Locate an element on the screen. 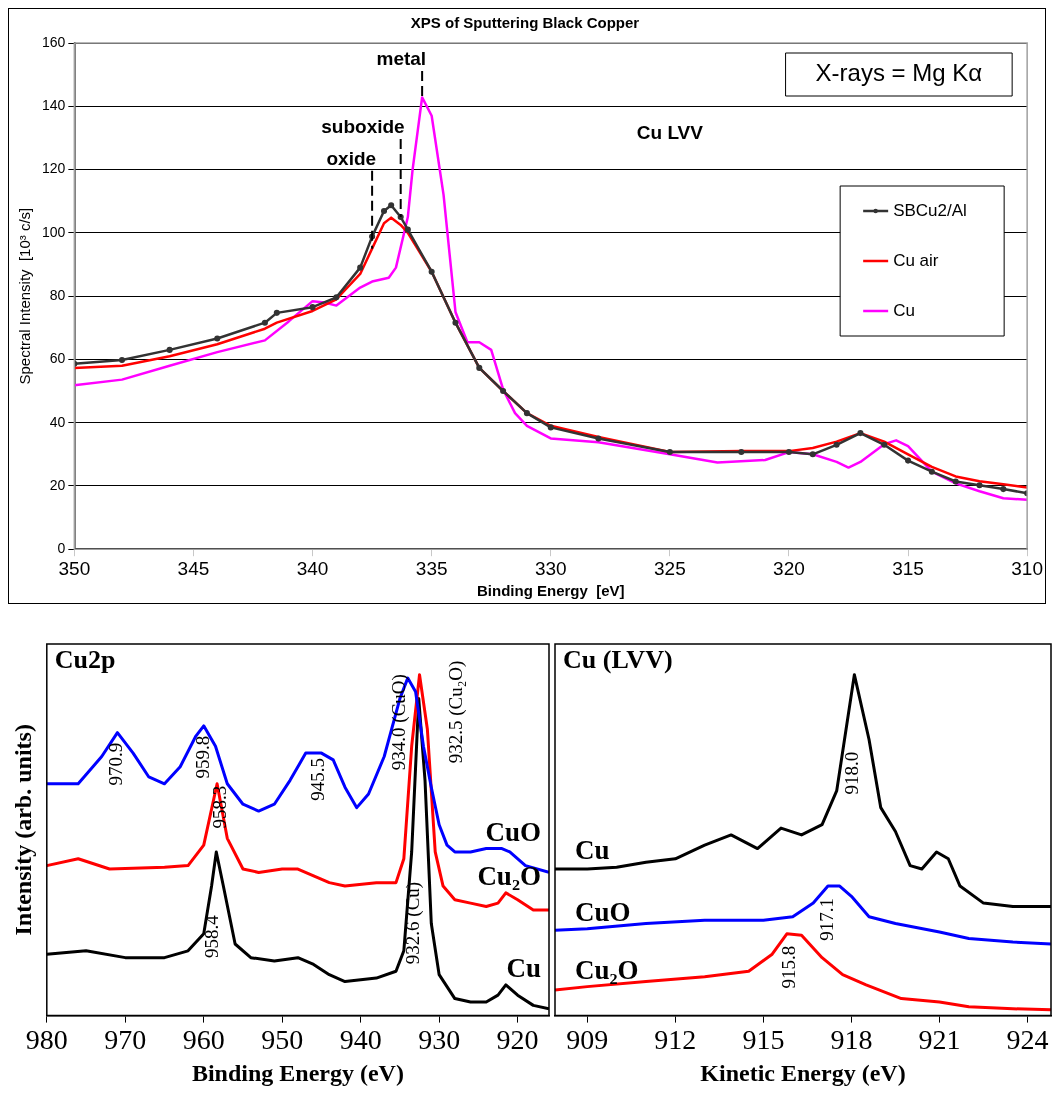 This screenshot has height=1097, width=1057. x-tick-label: 325 is located at coordinates (670, 568).